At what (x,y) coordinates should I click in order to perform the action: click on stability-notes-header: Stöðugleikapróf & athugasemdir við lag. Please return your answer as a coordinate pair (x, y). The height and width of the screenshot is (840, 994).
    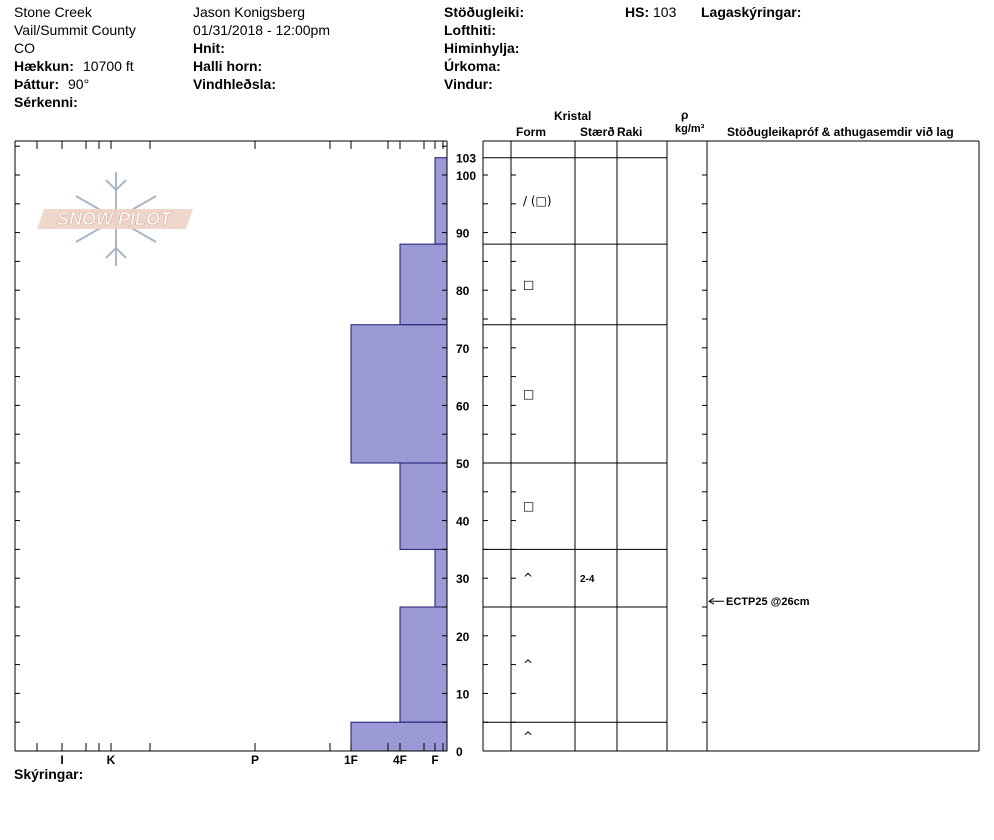
    Looking at the image, I should click on (840, 132).